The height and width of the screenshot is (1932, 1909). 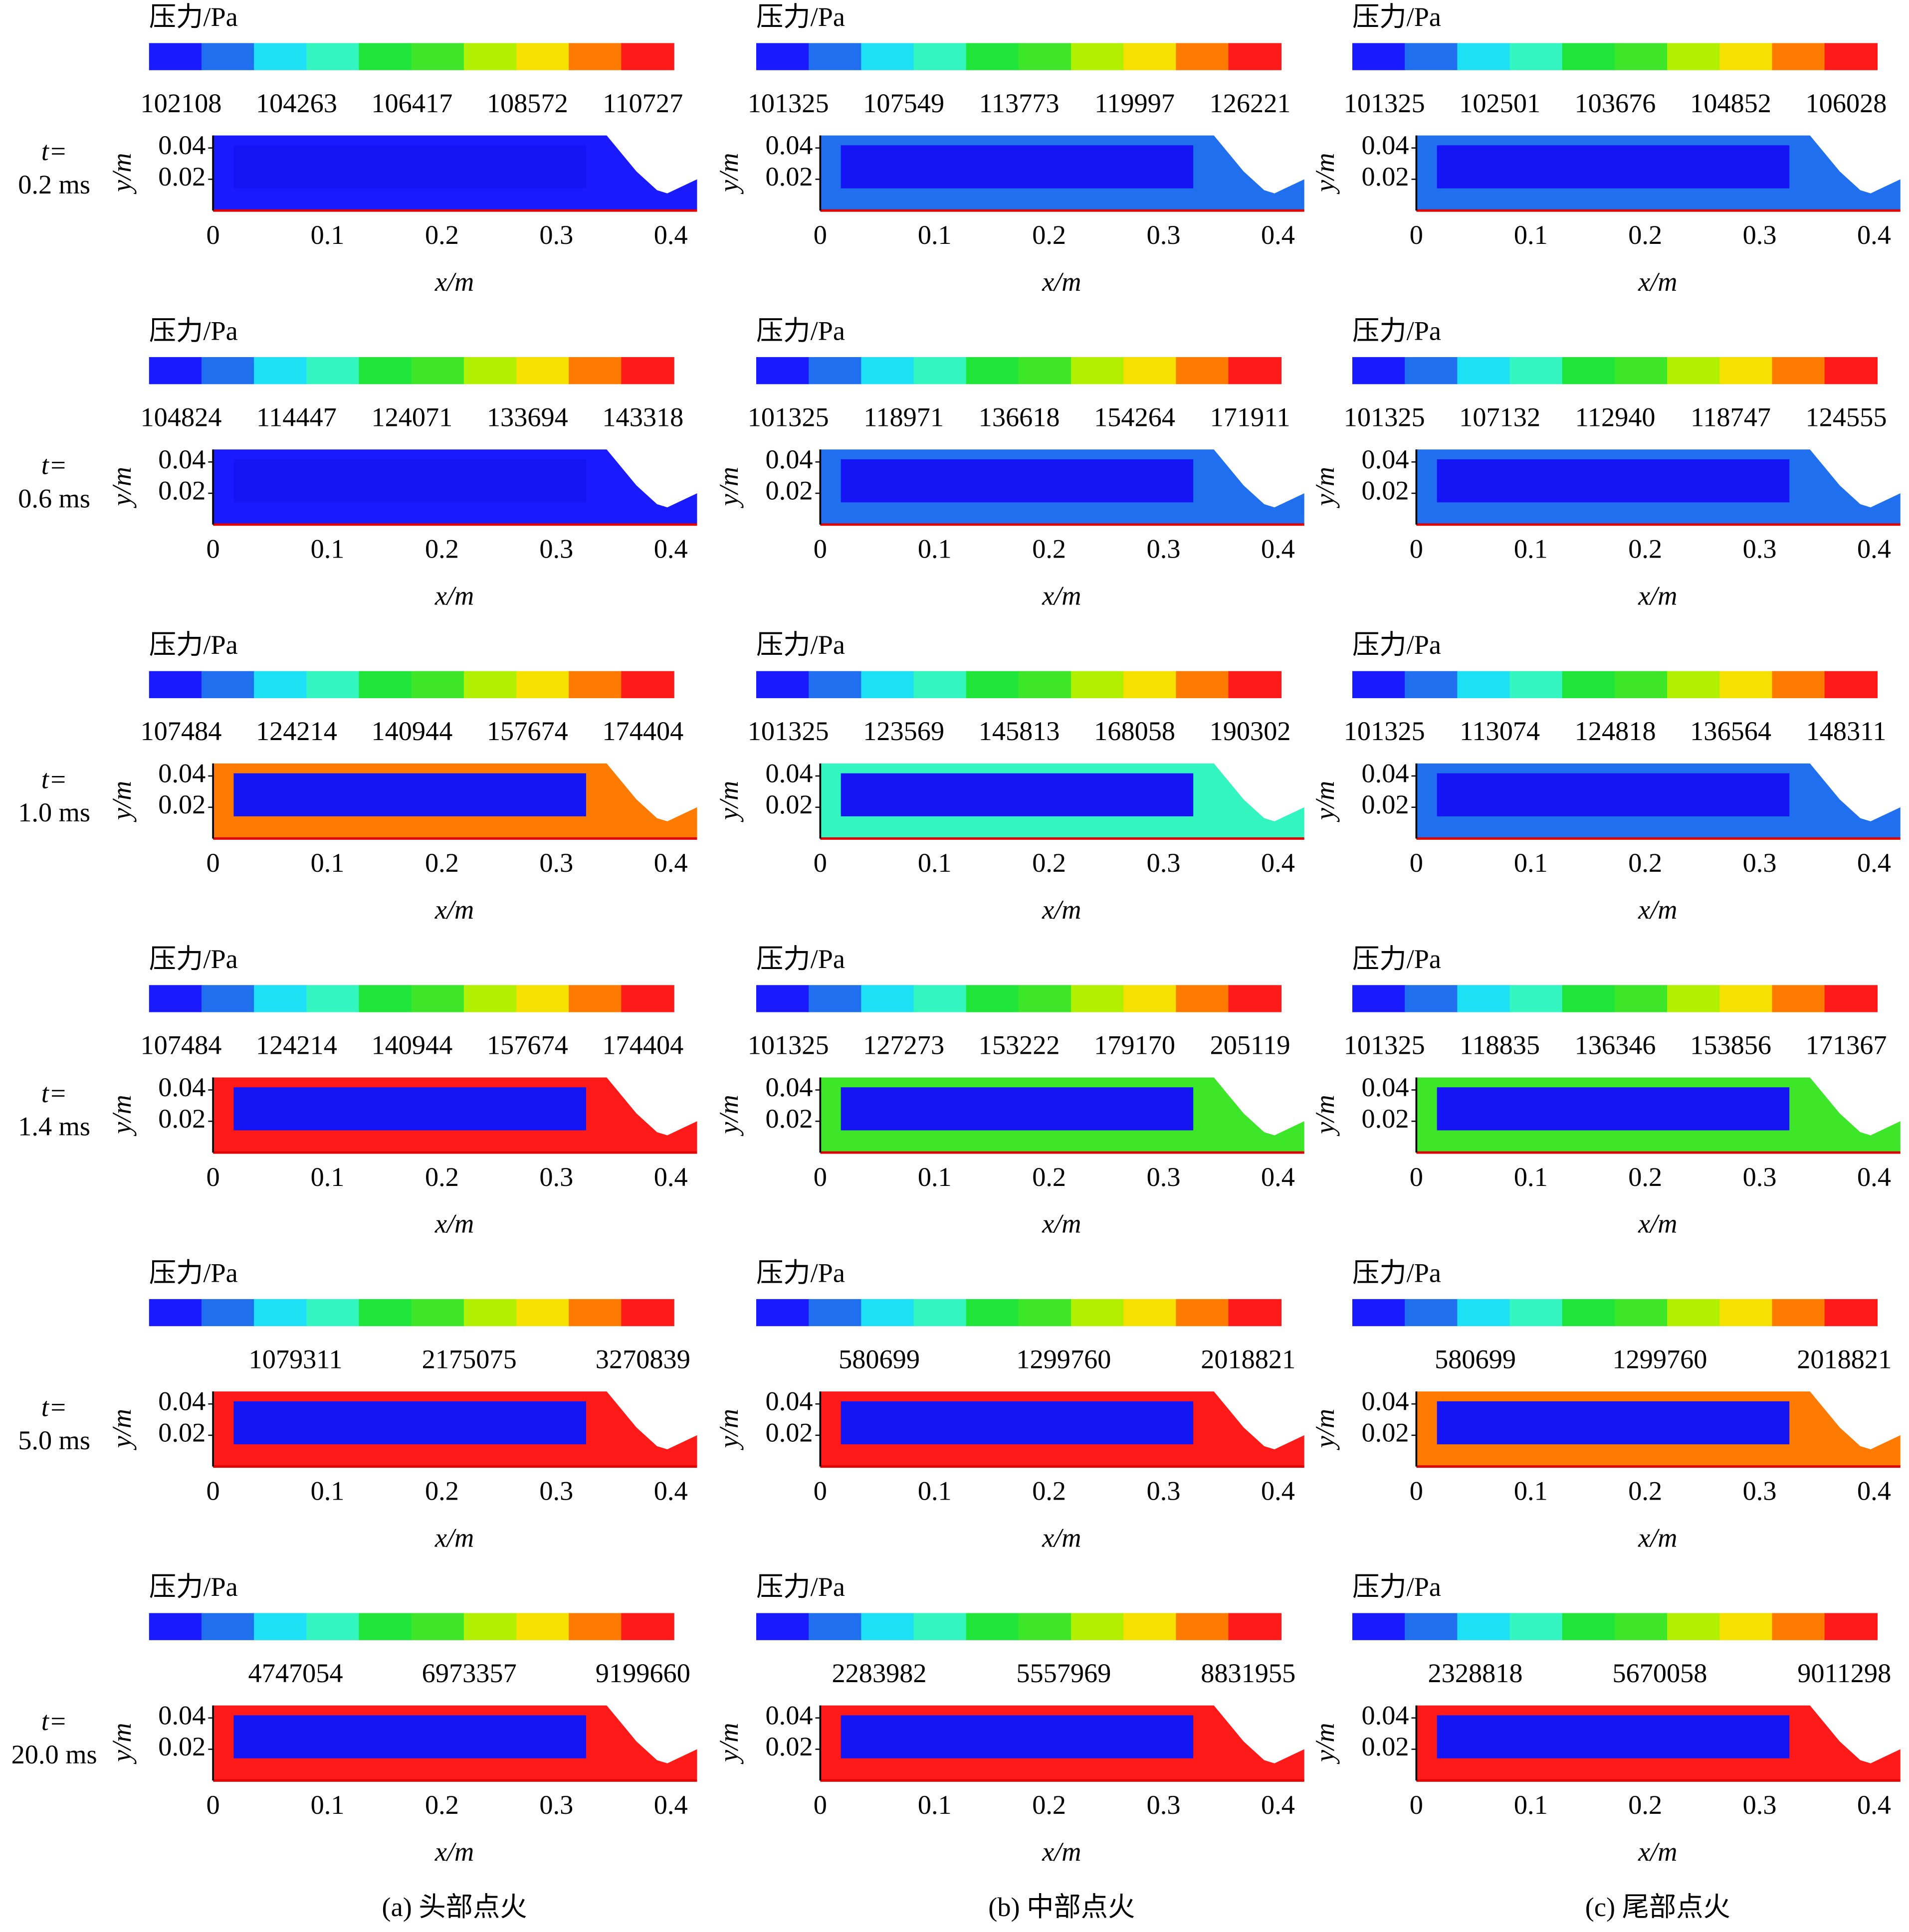 What do you see at coordinates (1730, 103) in the screenshot?
I see `colorbar-tick-label: 104852` at bounding box center [1730, 103].